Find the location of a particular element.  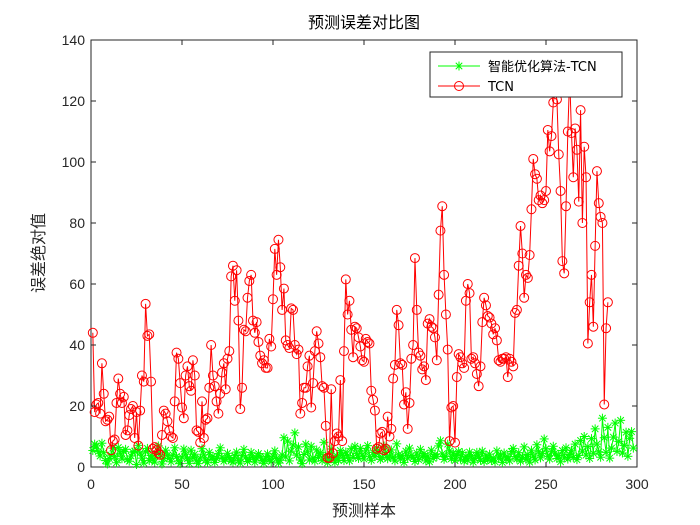

x-tick-label: 50 is located at coordinates (182, 484).